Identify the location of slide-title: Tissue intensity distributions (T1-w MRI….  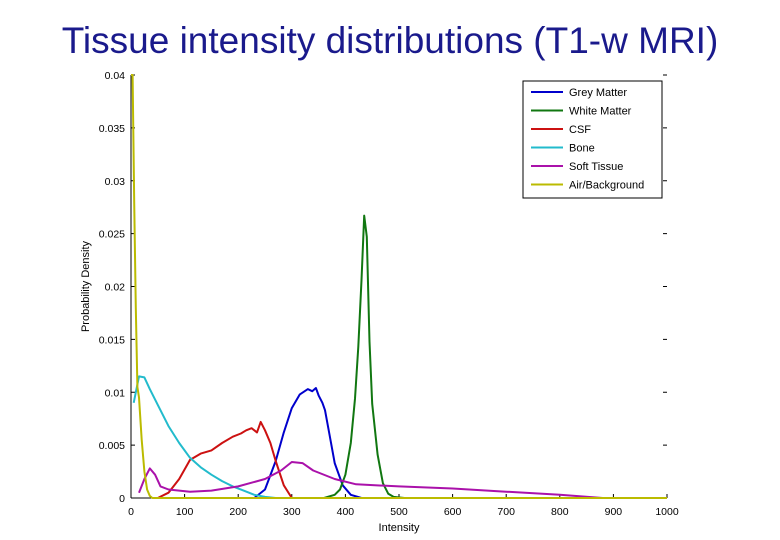
(390, 40).